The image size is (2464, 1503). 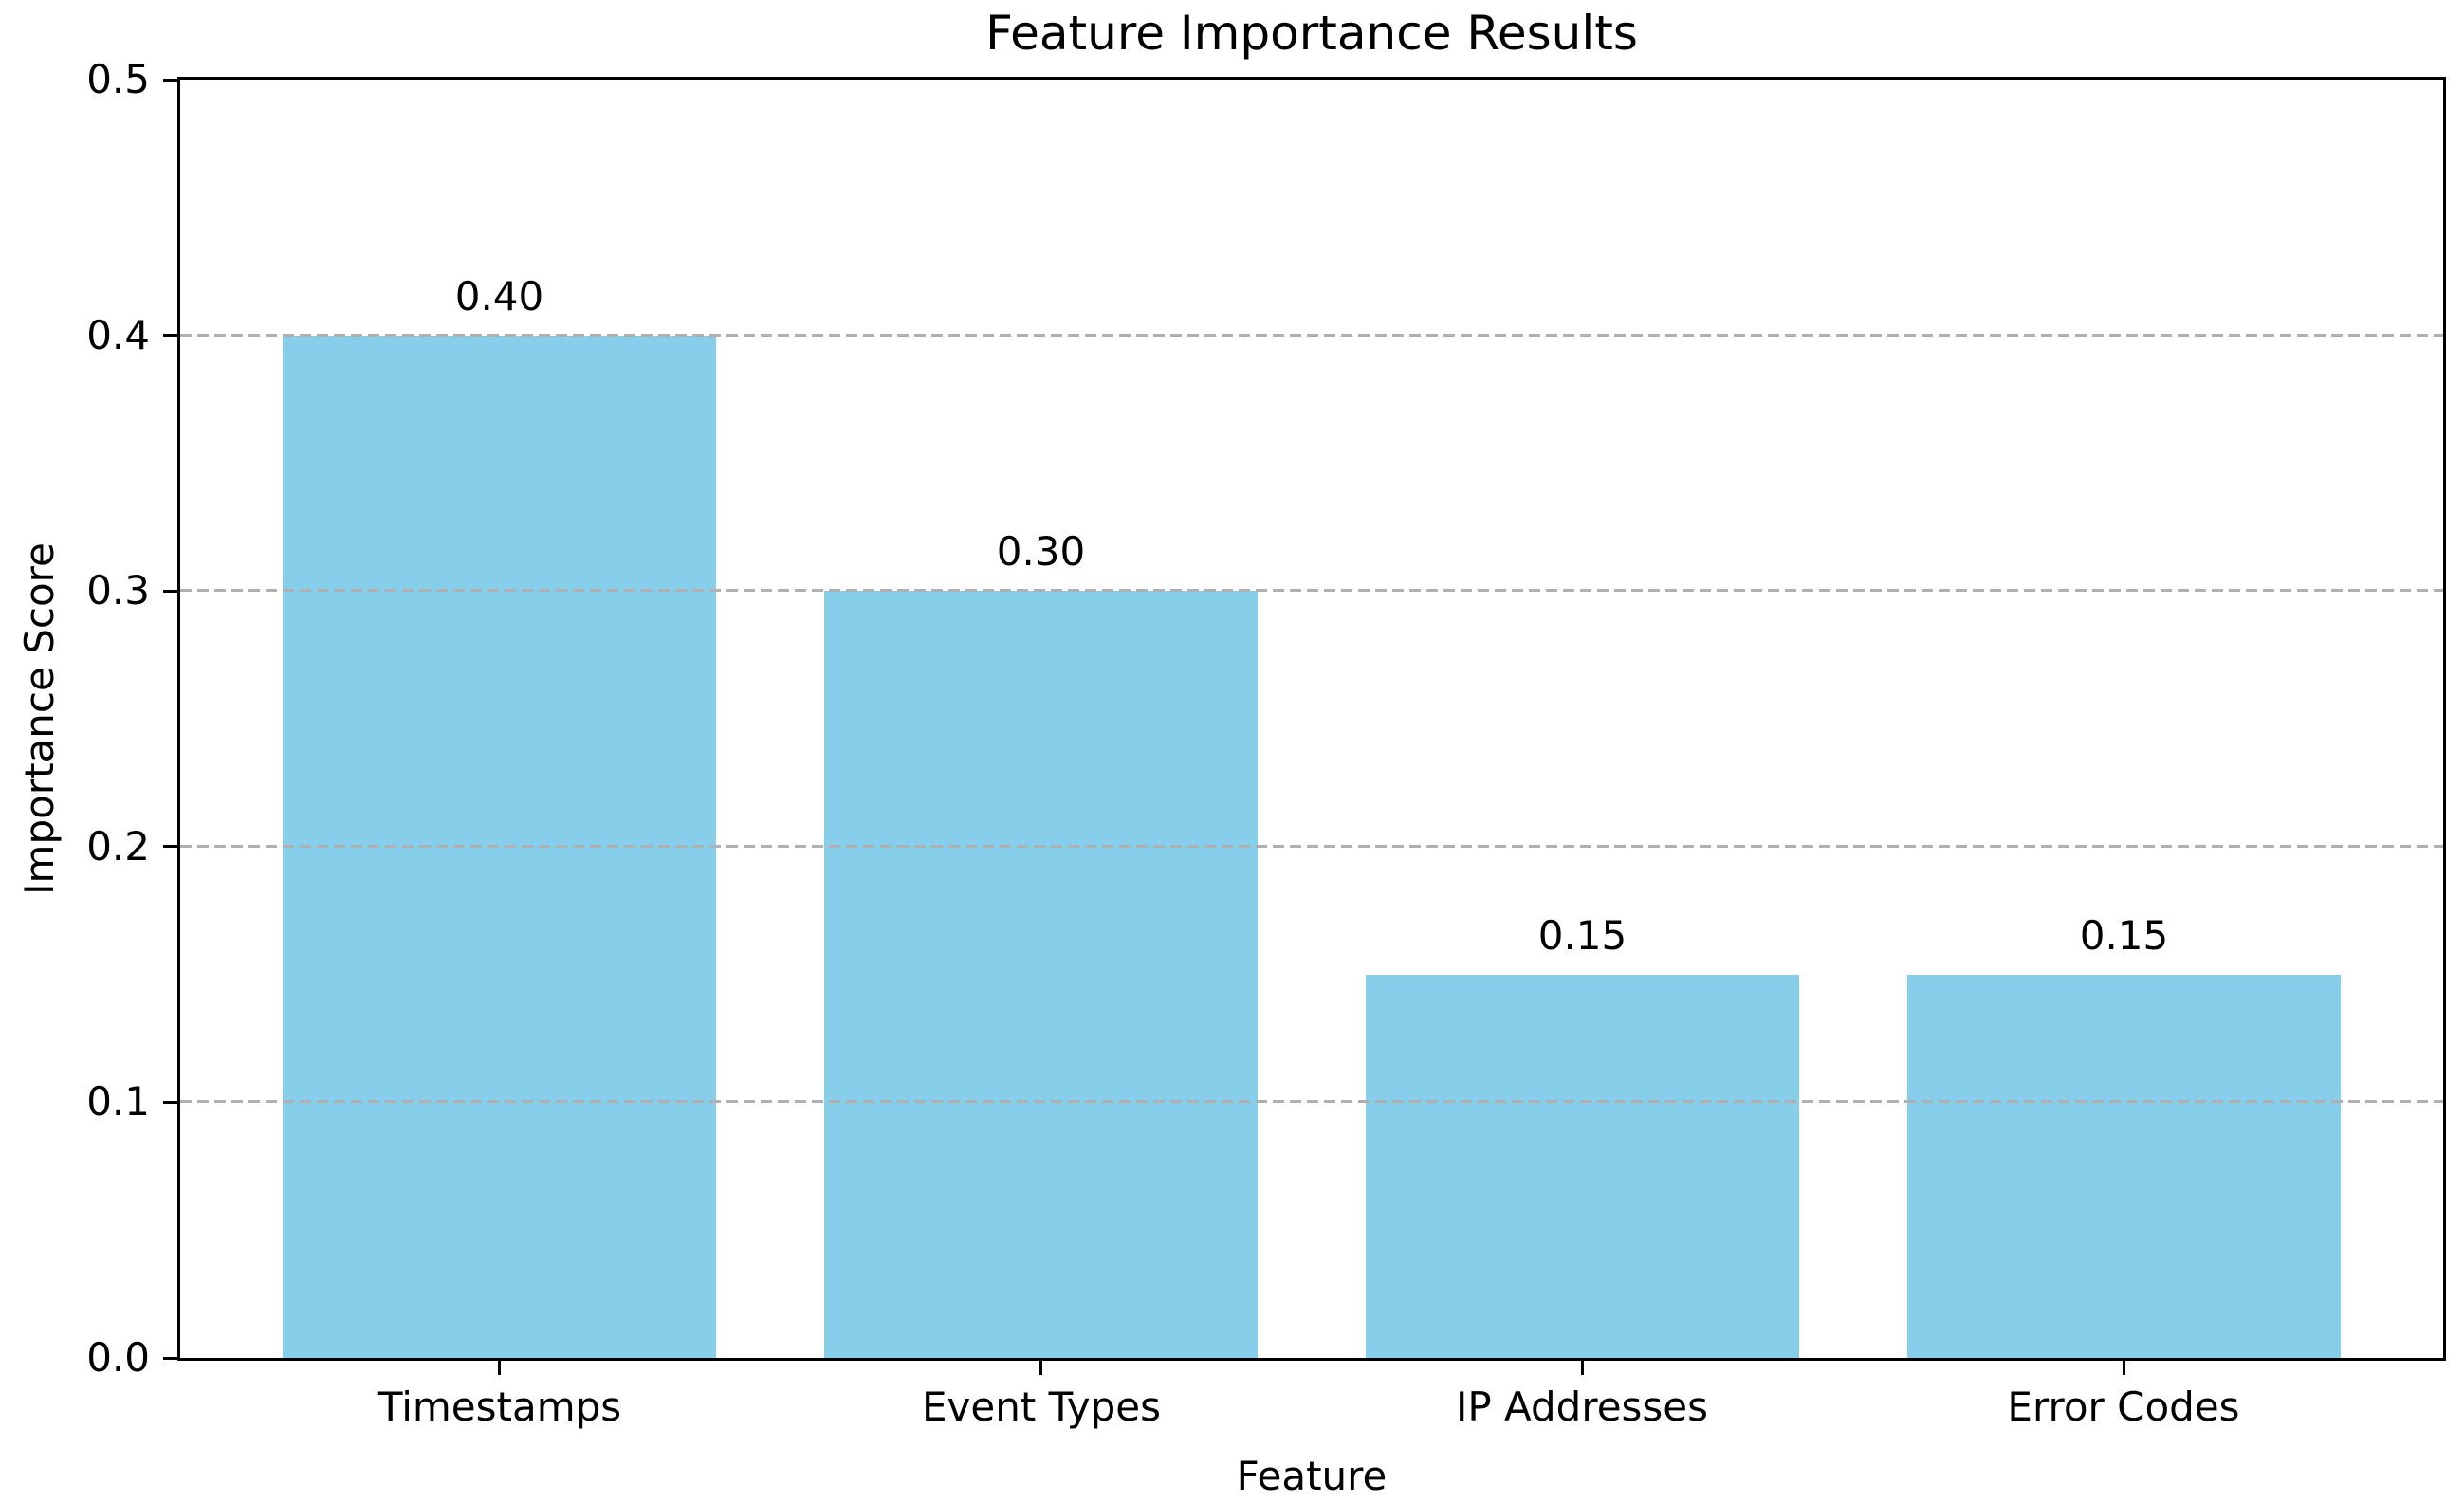 I want to click on x-tick-label-timestamps: Timestamps, so click(x=499, y=1407).